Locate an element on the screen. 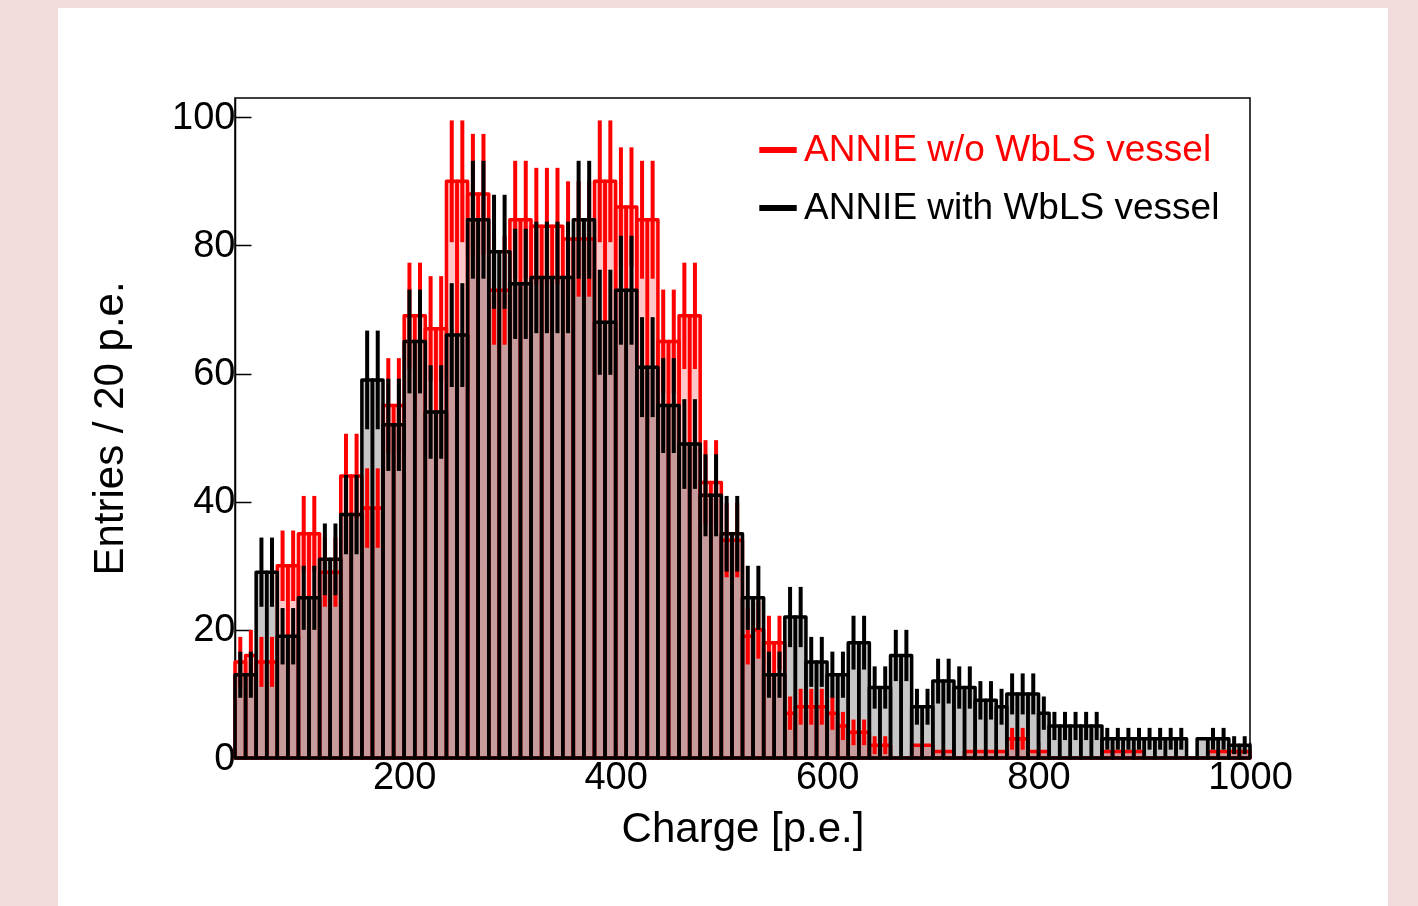  x-tick-label: 600 is located at coordinates (827, 775).